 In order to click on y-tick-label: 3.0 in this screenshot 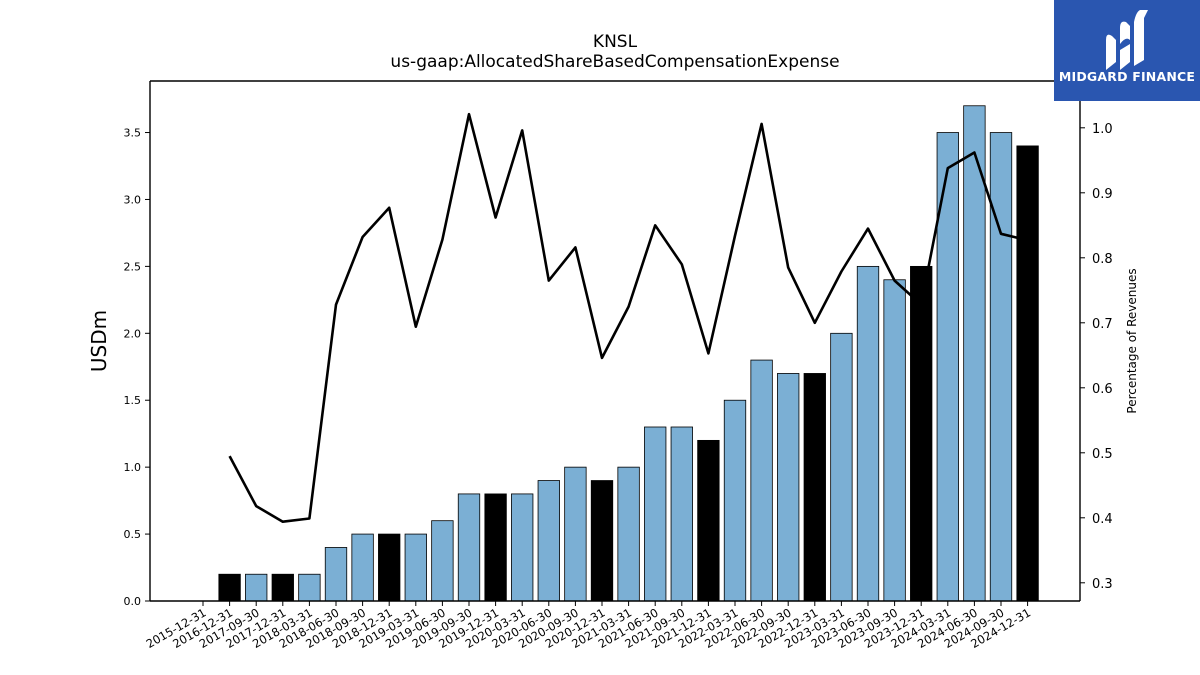, I will do `click(133, 199)`.